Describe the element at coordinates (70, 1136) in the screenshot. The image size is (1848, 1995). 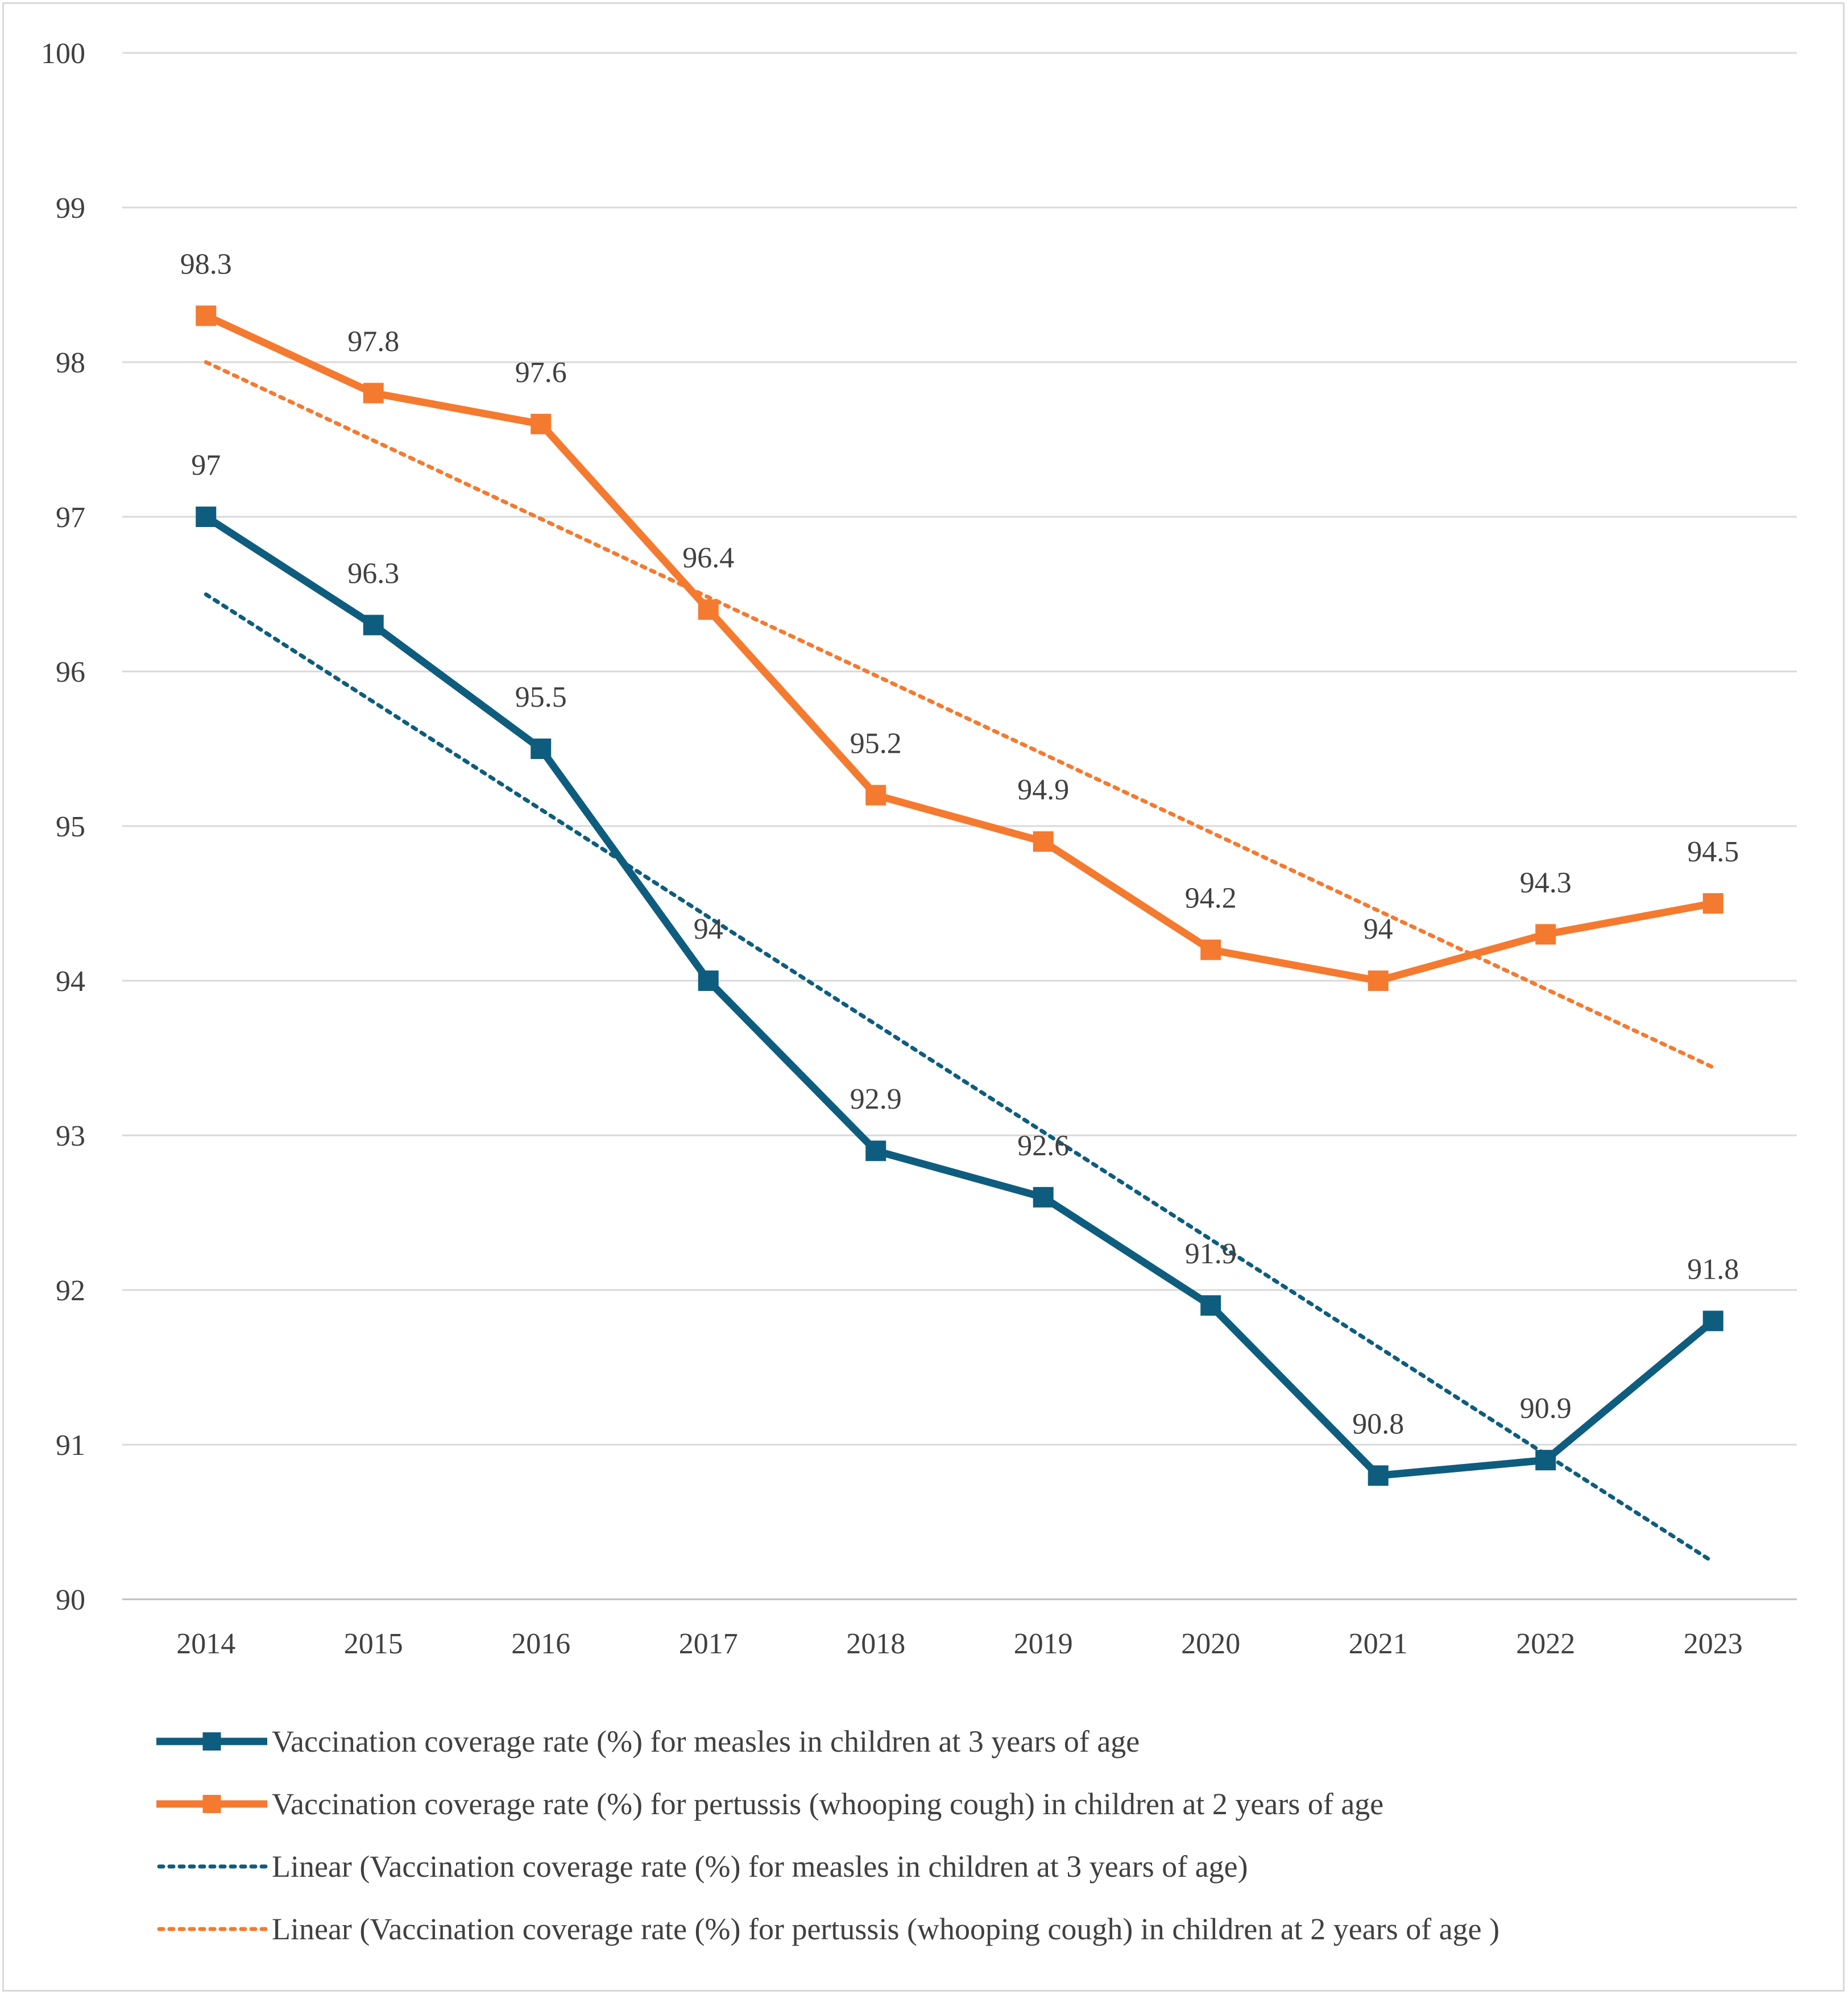
I see `y-tick-label: 93` at that location.